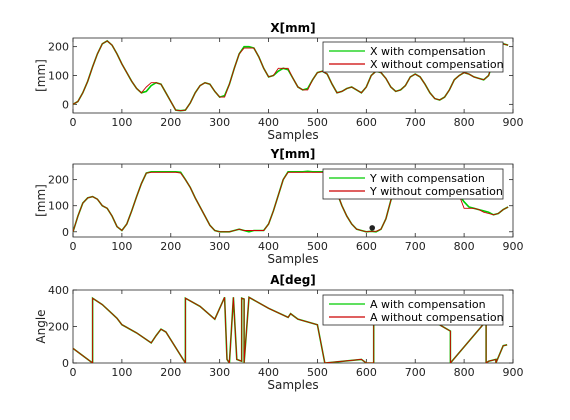 The height and width of the screenshot is (420, 570). I want to click on legend-label: X with compensation, so click(428, 51).